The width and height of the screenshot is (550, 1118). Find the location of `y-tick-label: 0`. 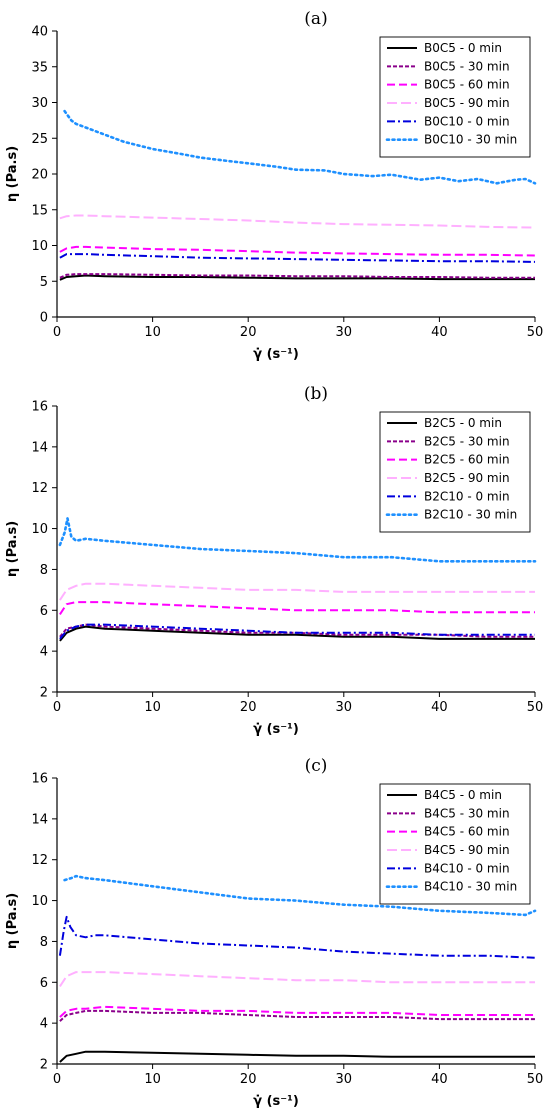

y-tick-label: 0 is located at coordinates (44, 318).